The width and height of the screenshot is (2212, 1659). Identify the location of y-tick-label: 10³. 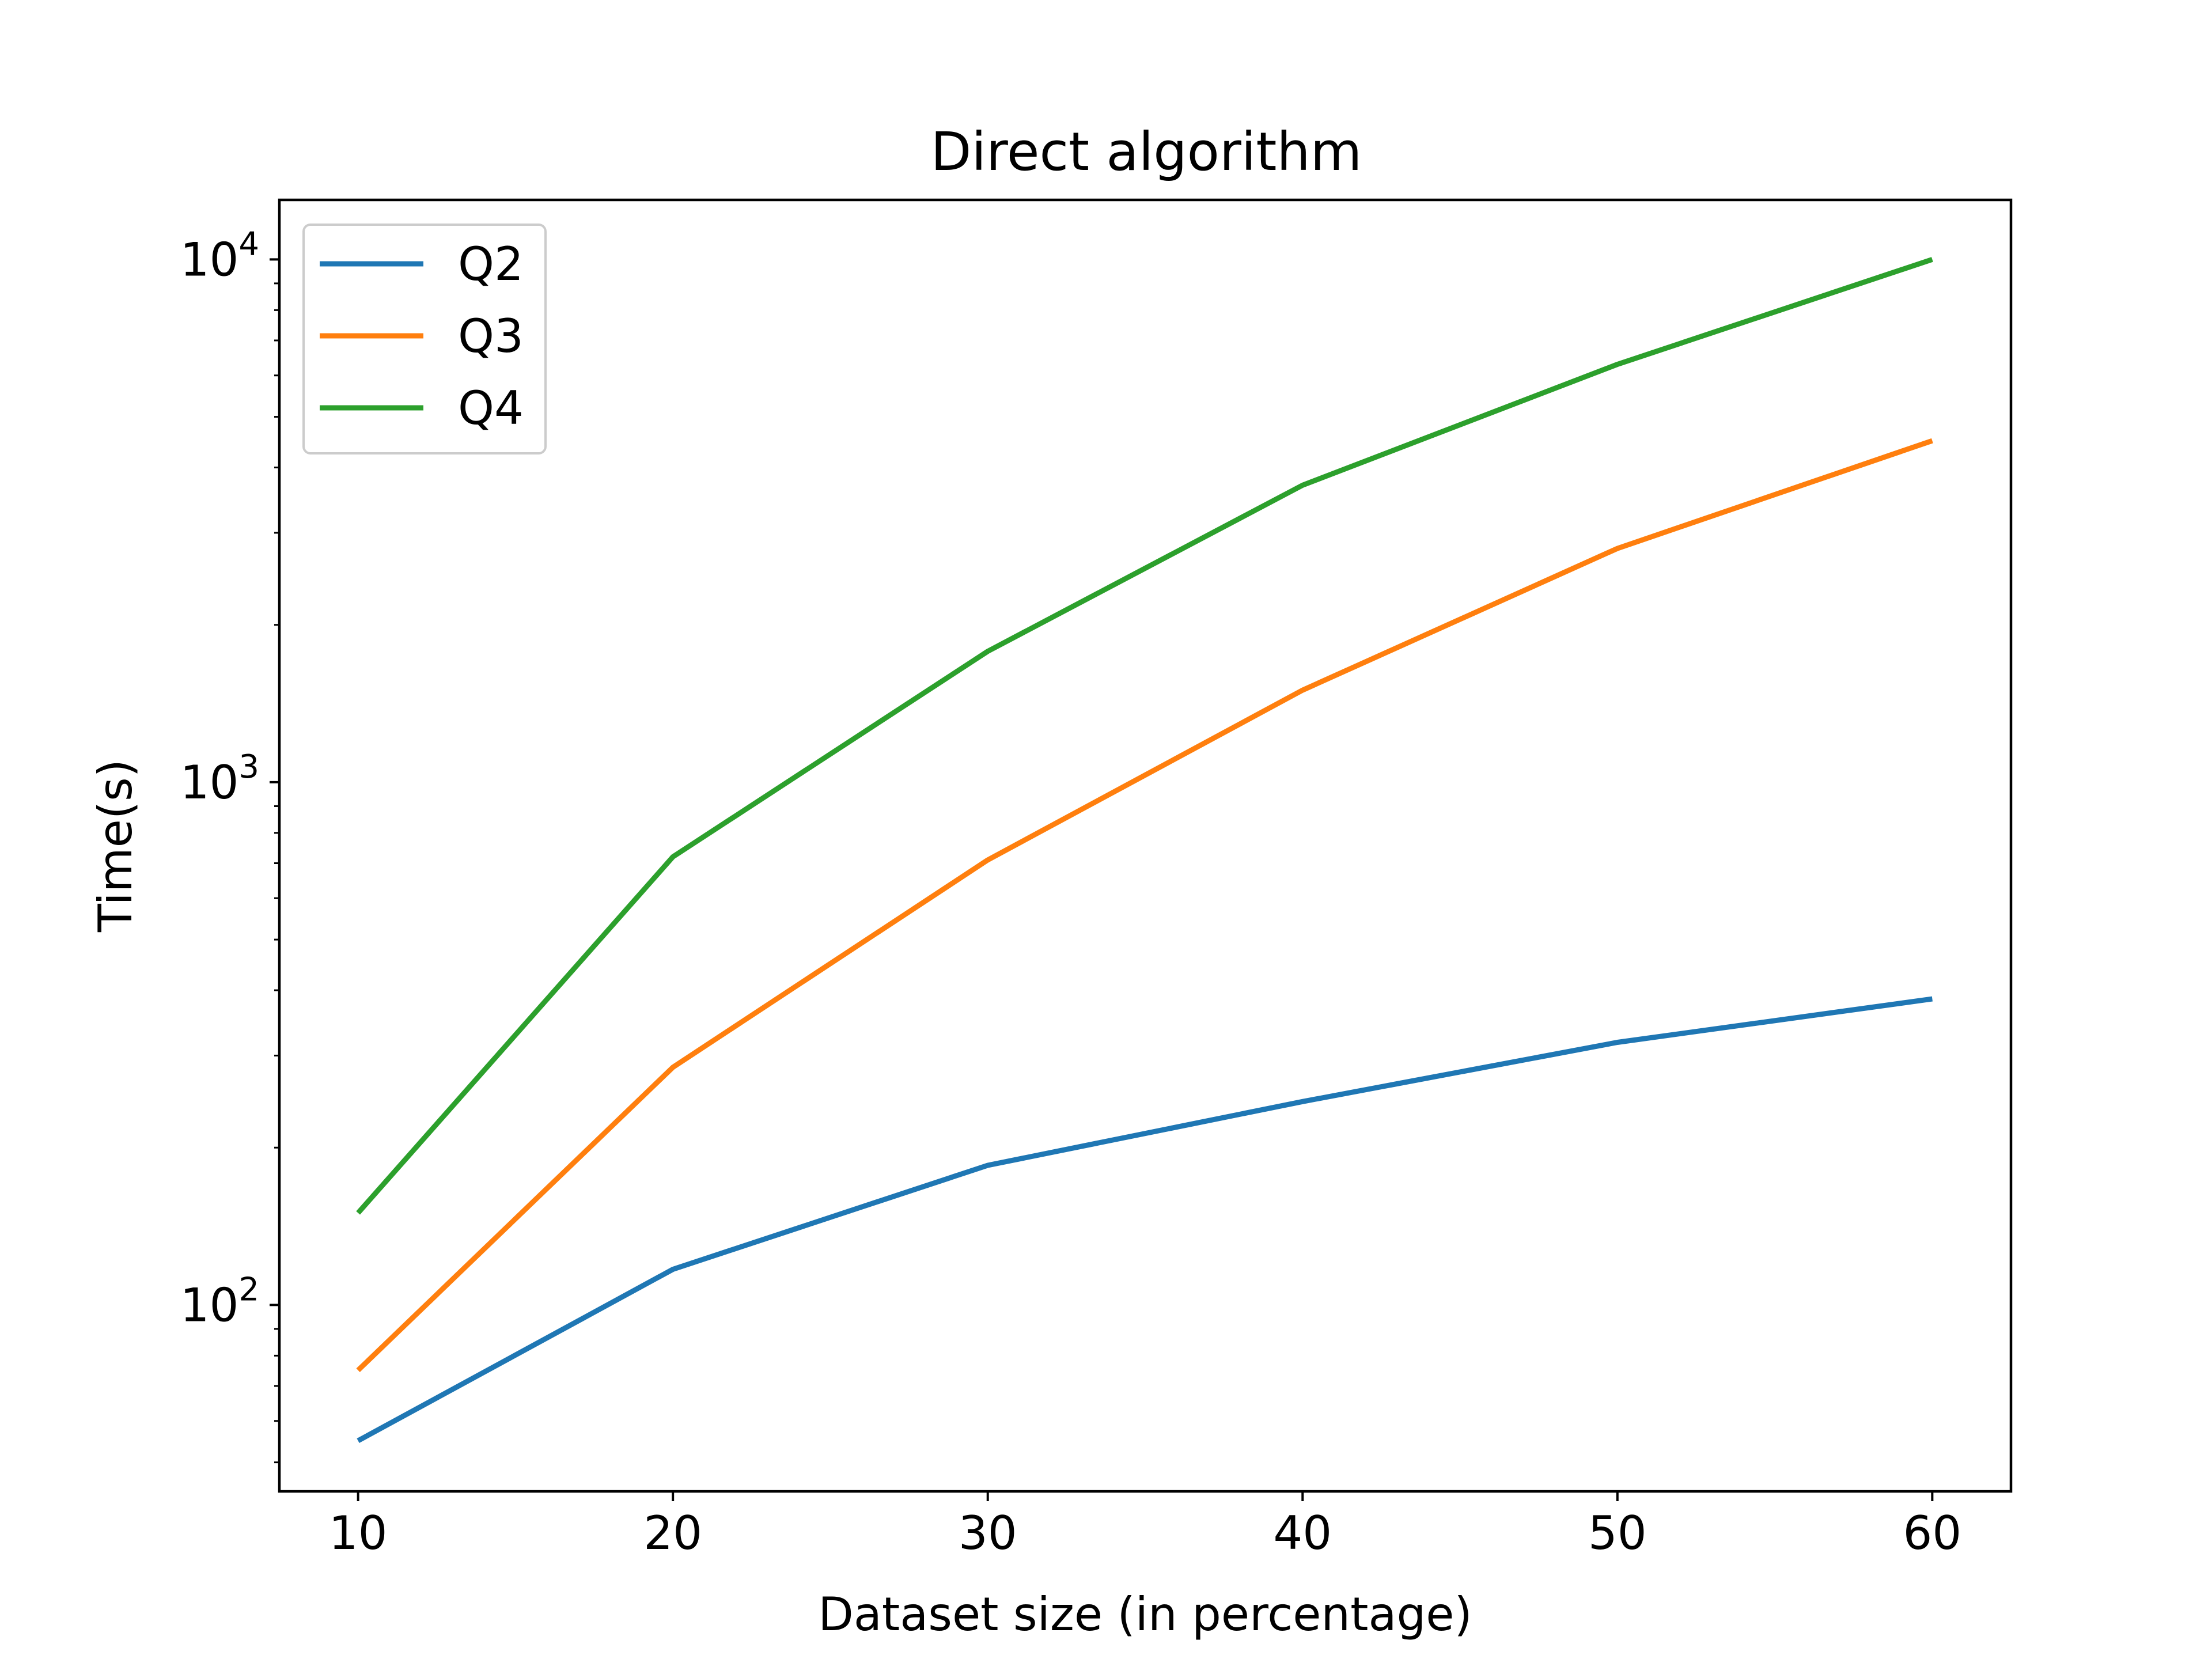
(219, 778).